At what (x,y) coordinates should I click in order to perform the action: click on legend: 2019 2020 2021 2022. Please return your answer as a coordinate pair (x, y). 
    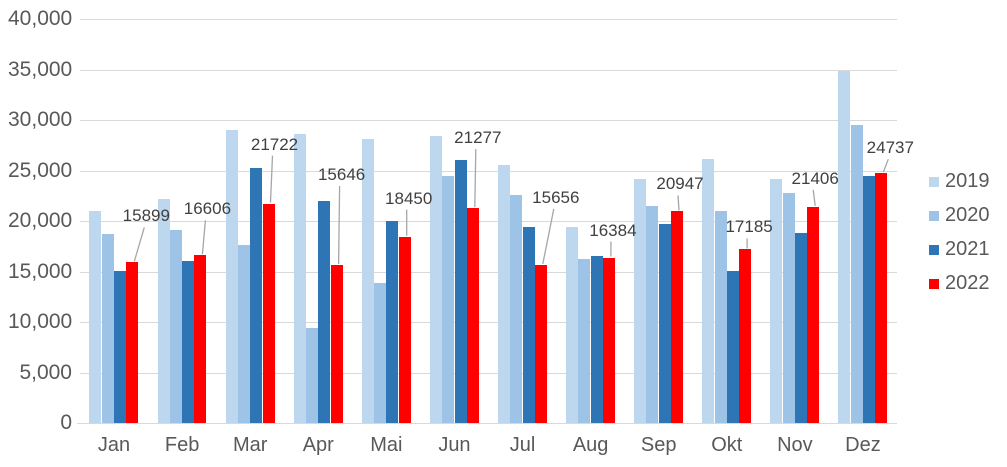
    Looking at the image, I should click on (959, 239).